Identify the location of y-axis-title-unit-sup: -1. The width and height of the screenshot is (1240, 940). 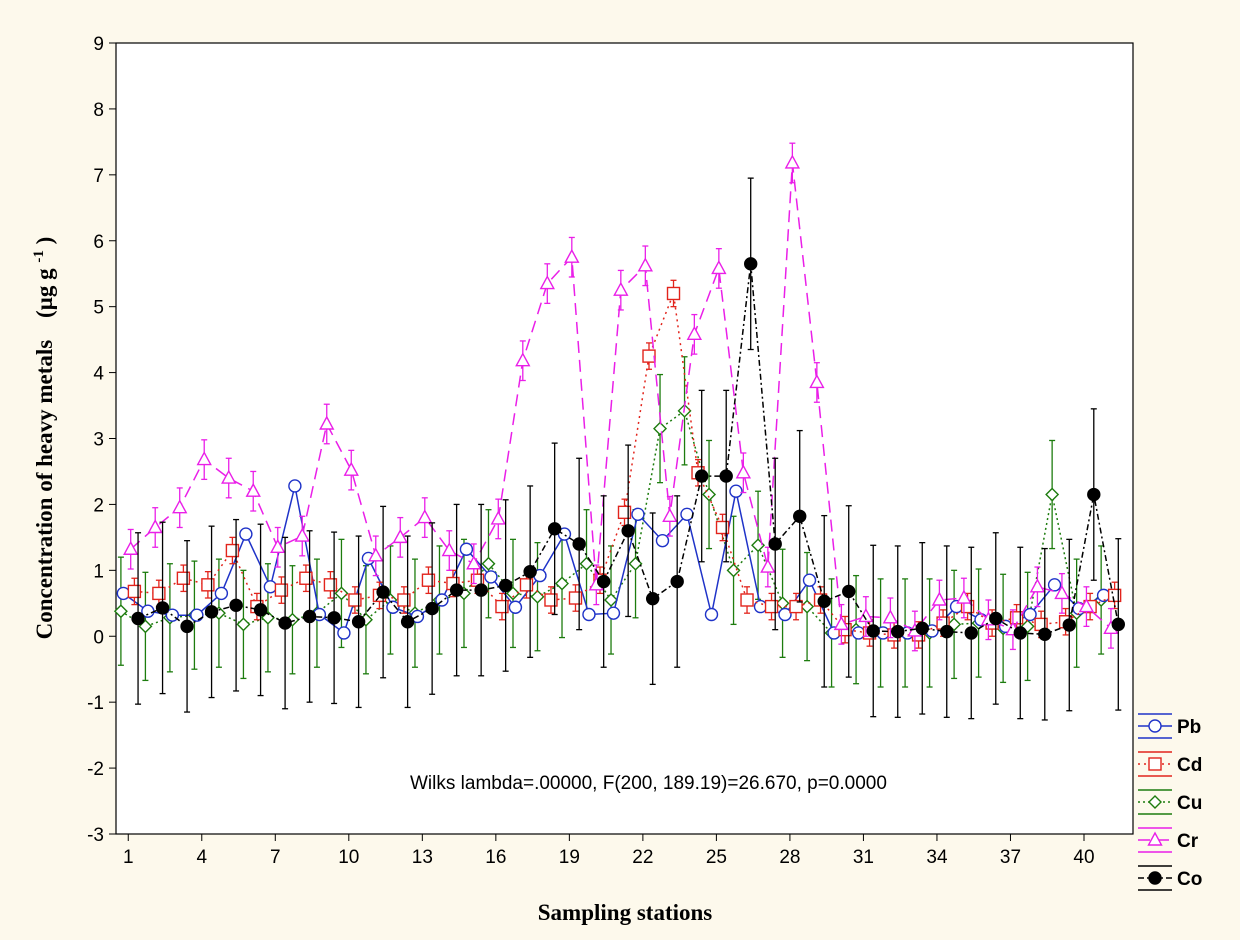
(39, 256).